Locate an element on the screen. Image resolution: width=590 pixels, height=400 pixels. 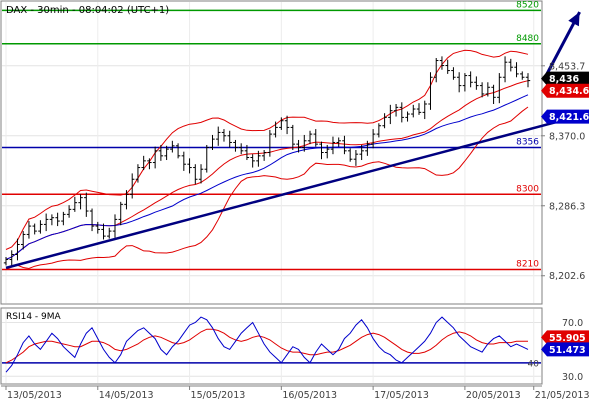
price-tick-label: 8,286.3 is located at coordinates (567, 206).